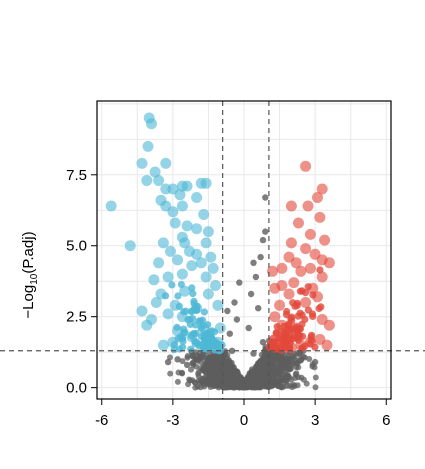 The width and height of the screenshot is (425, 469). What do you see at coordinates (101, 420) in the screenshot?
I see `x-tick-label: -6` at bounding box center [101, 420].